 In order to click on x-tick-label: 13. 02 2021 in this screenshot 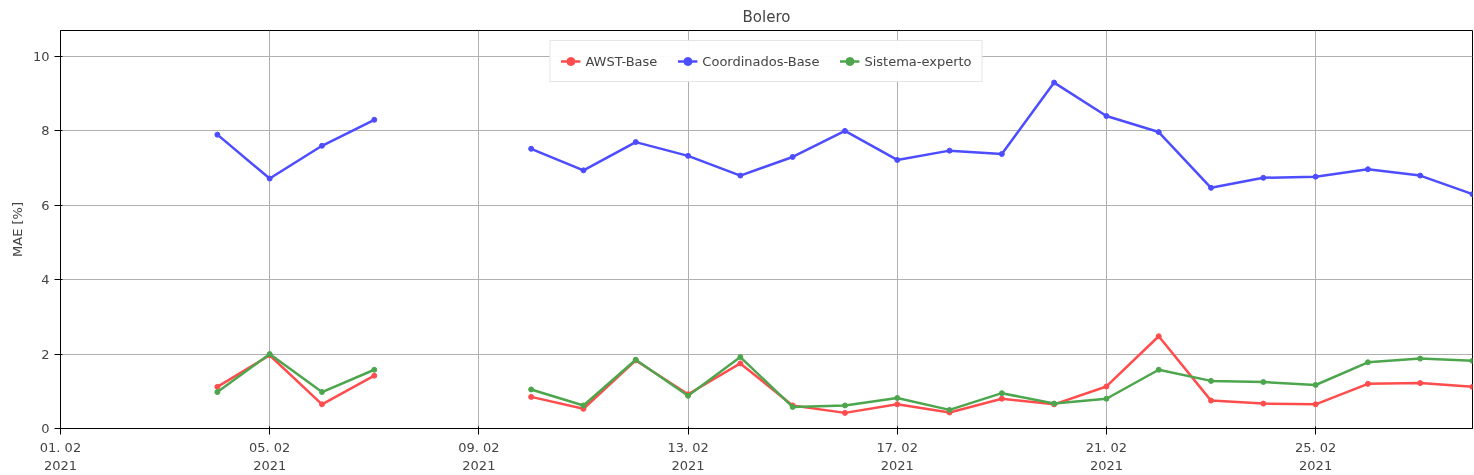, I will do `click(688, 456)`.